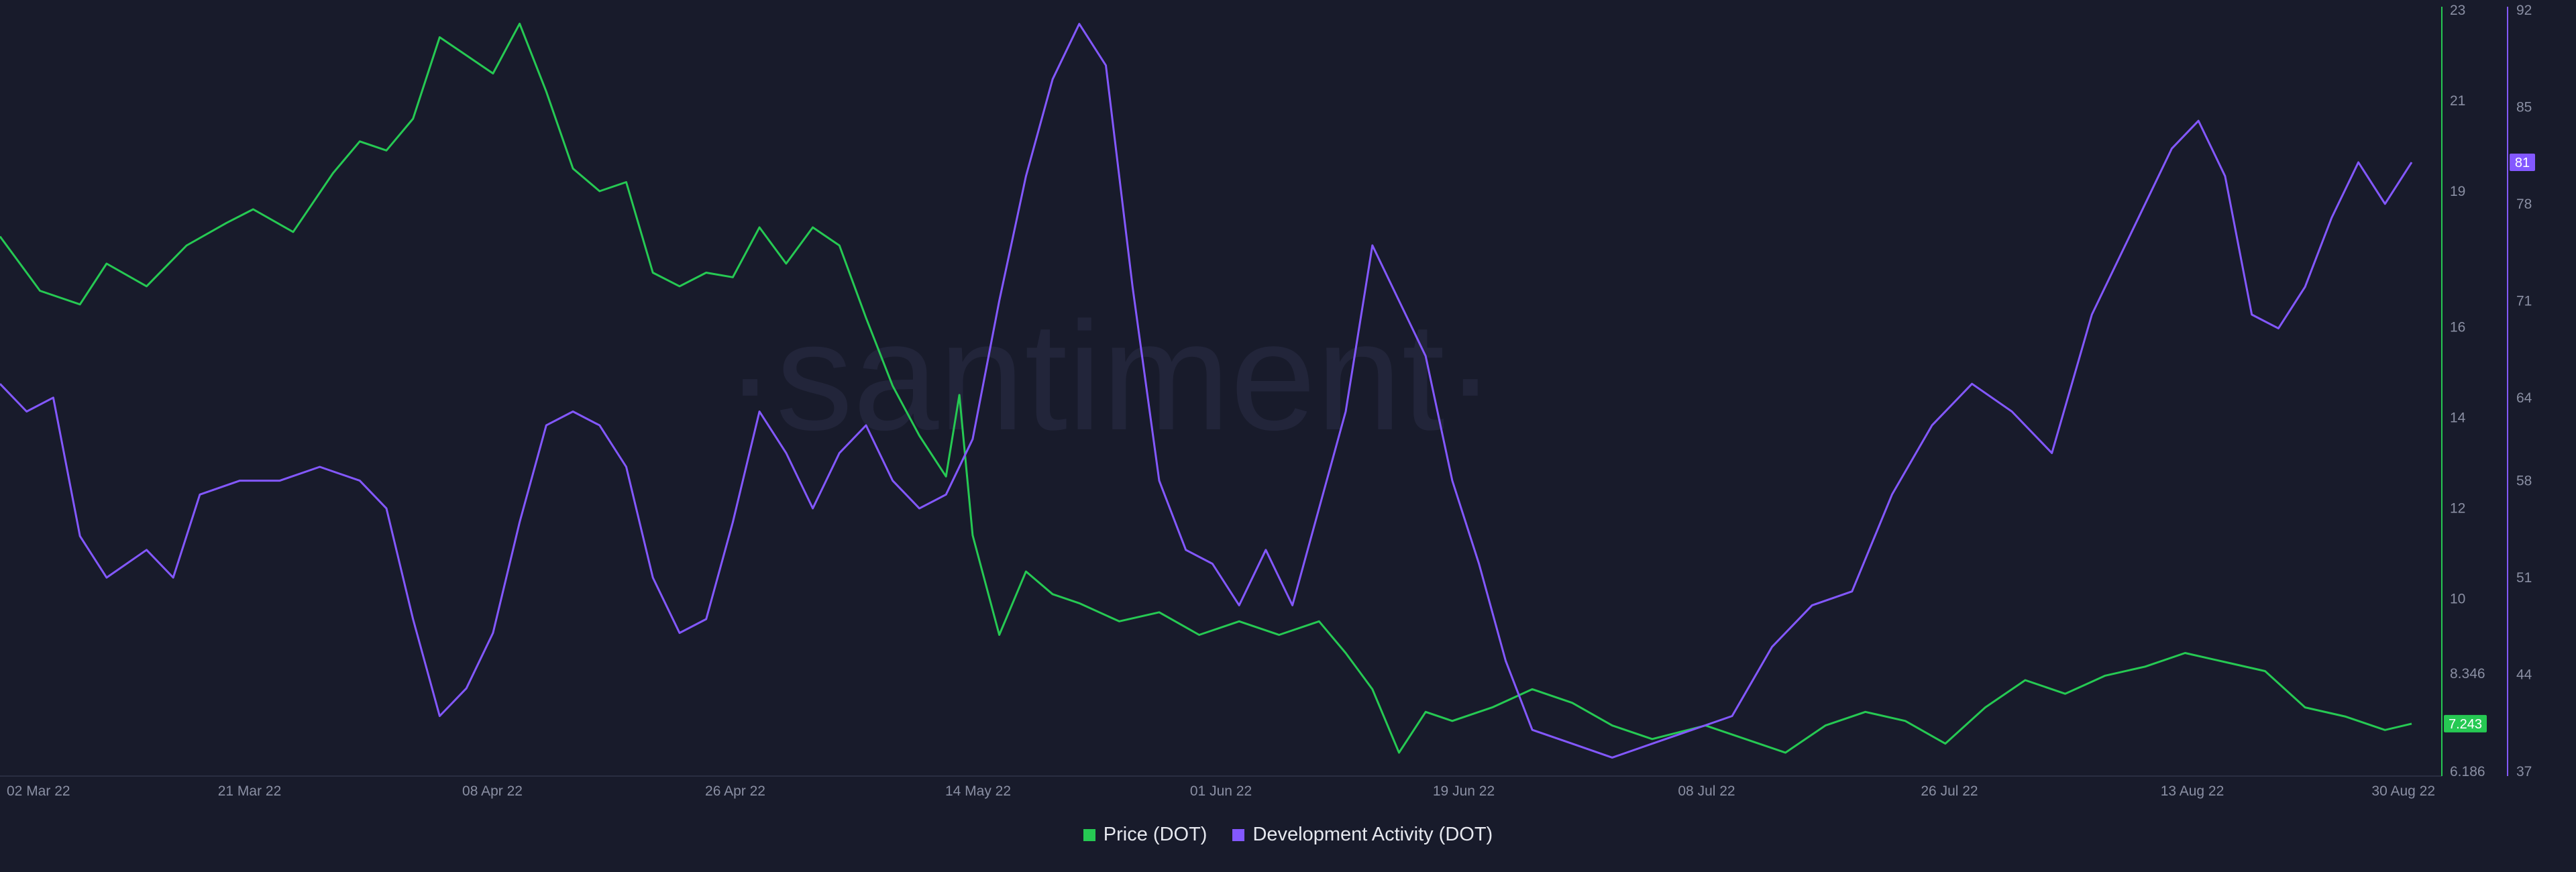  I want to click on dev-axis-tick-label: 37, so click(2524, 771).